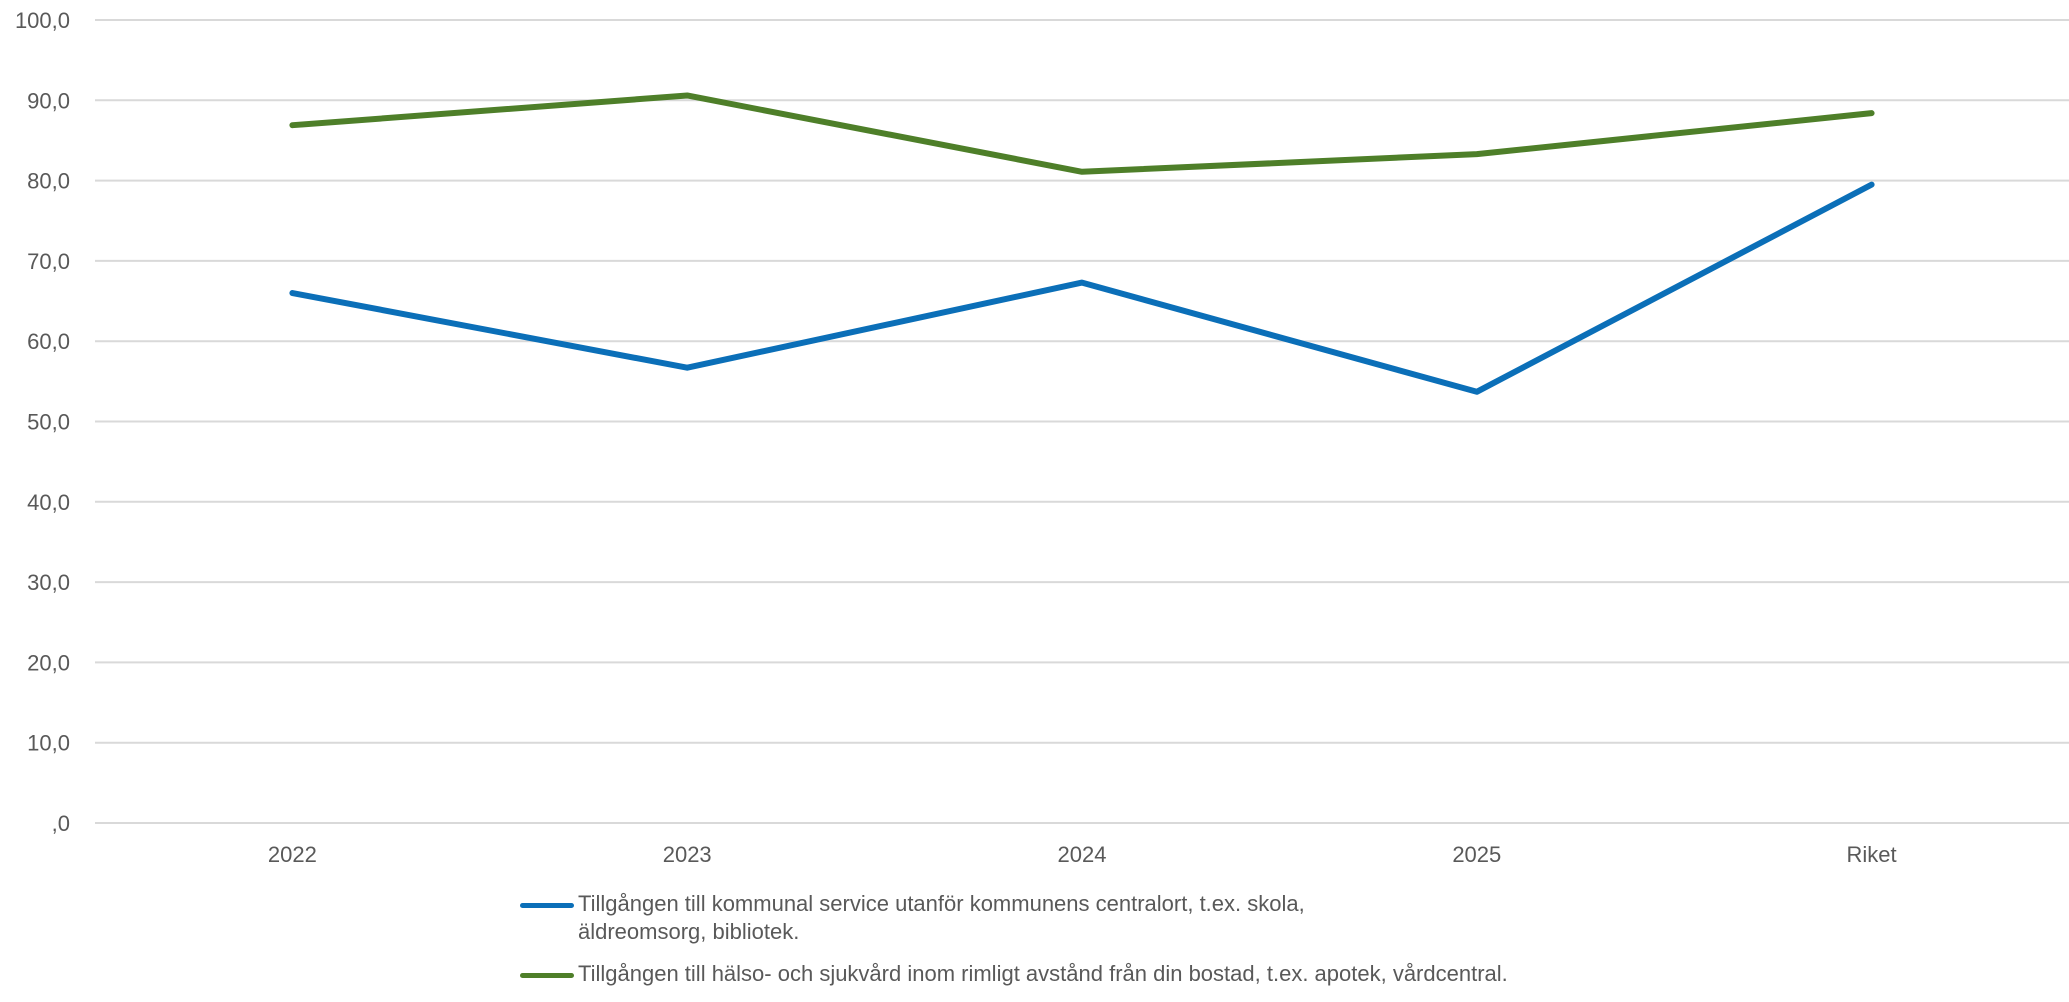  I want to click on y-tick-label: 80,0, so click(48, 181).